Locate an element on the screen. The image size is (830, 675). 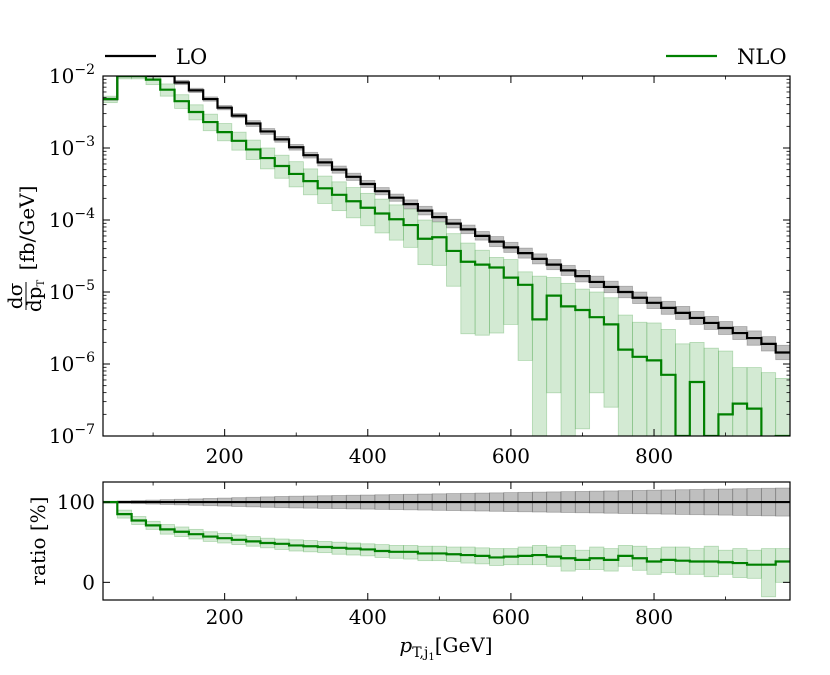
ratio-plot-area is located at coordinates (446, 542).